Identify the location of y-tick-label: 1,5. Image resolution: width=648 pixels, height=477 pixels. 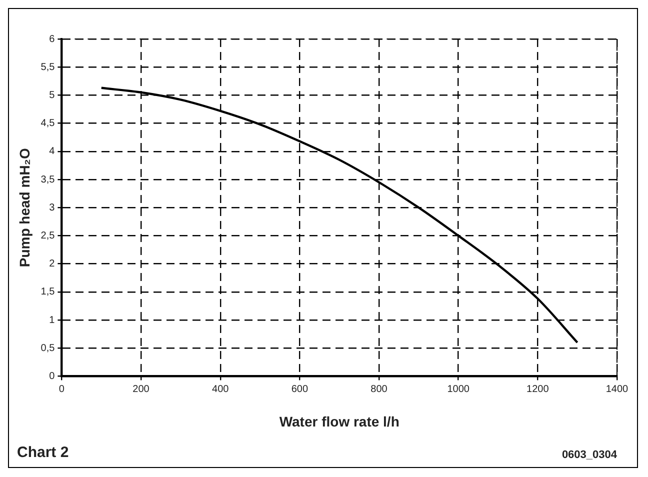
(48, 292).